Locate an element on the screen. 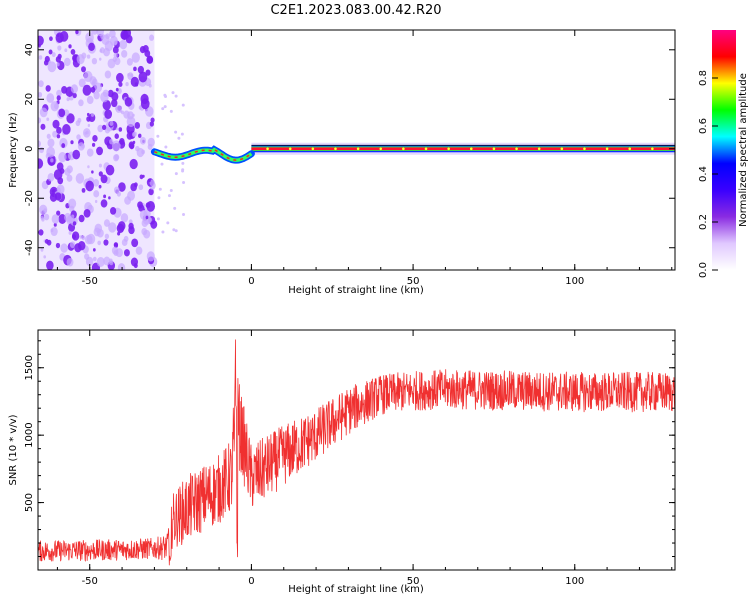 The height and width of the screenshot is (600, 750). colorbar-bar is located at coordinates (724, 150).